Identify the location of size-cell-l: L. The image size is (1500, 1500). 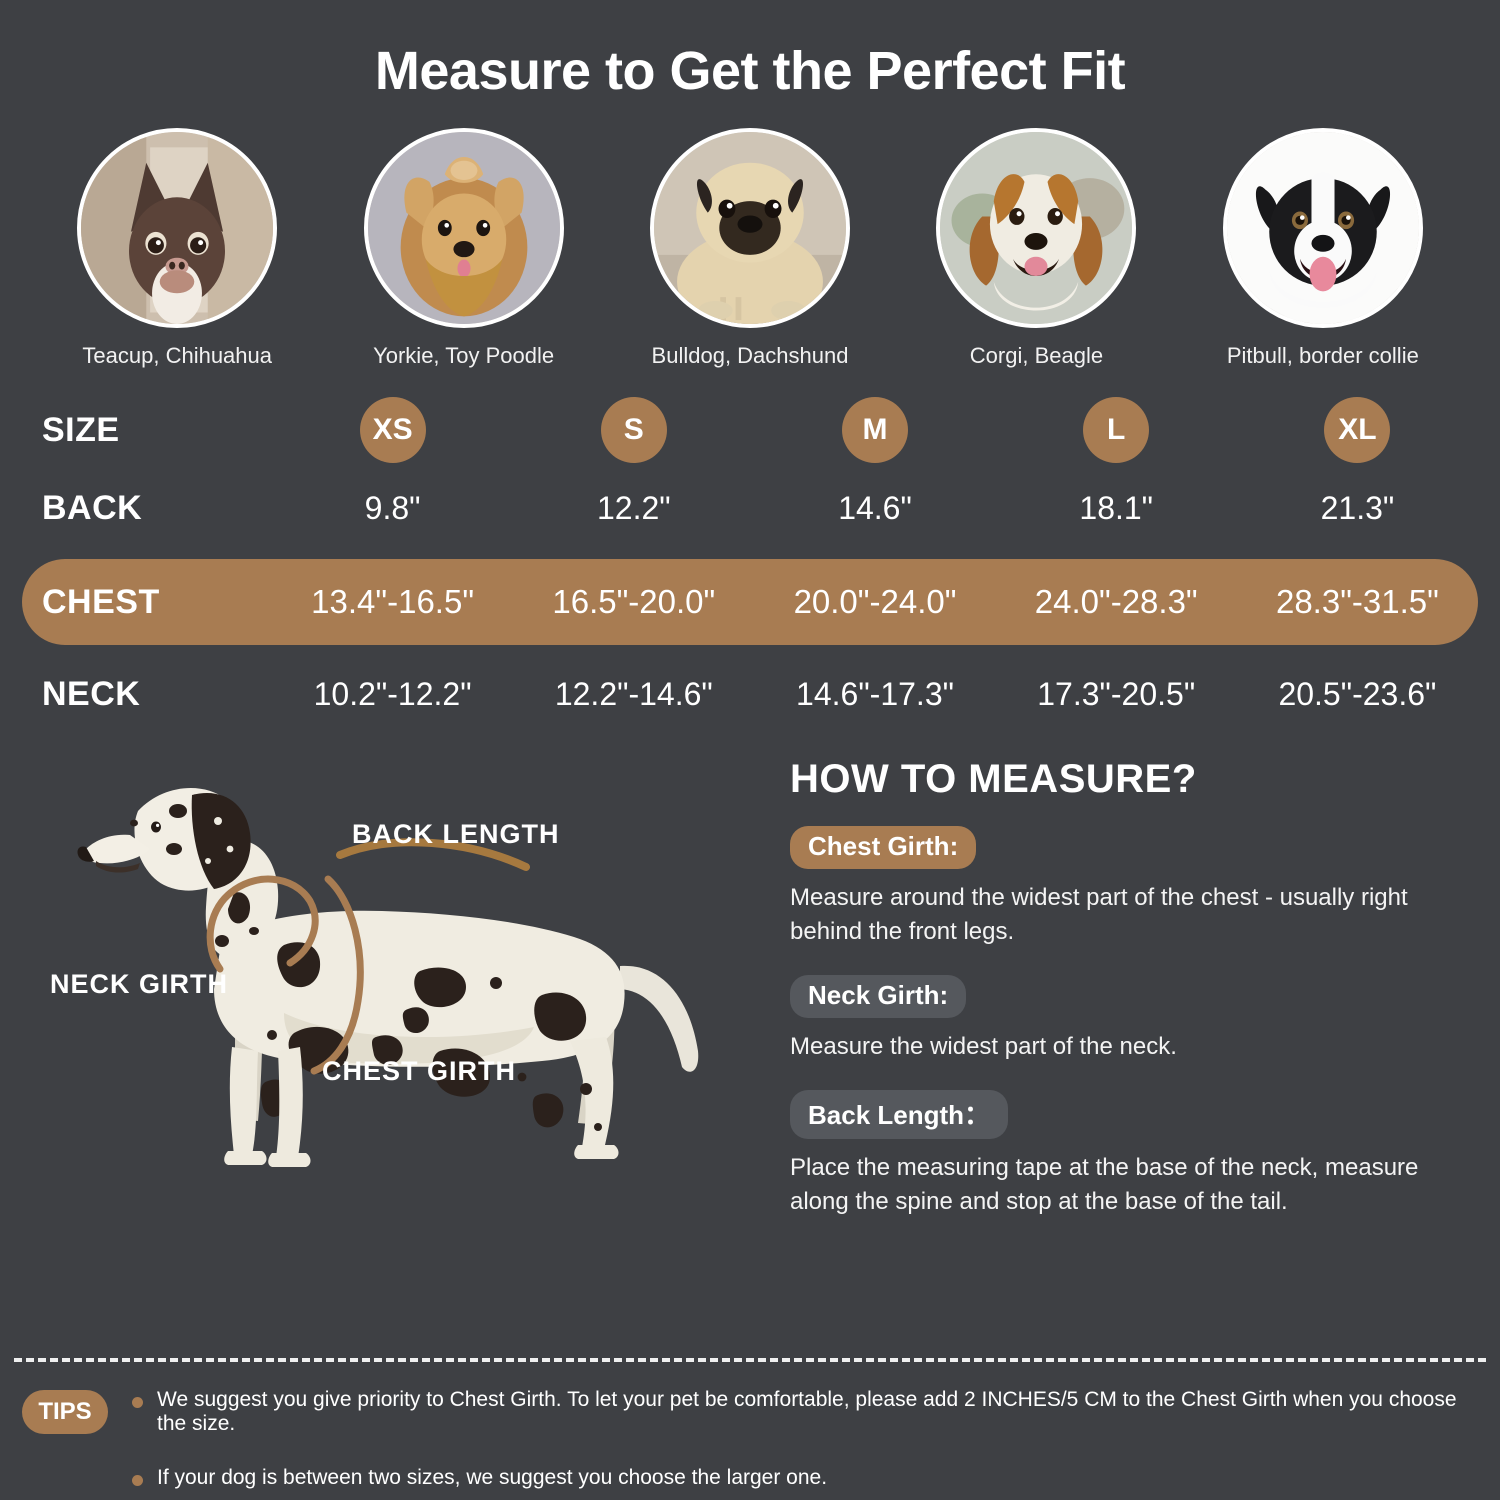
(1116, 430).